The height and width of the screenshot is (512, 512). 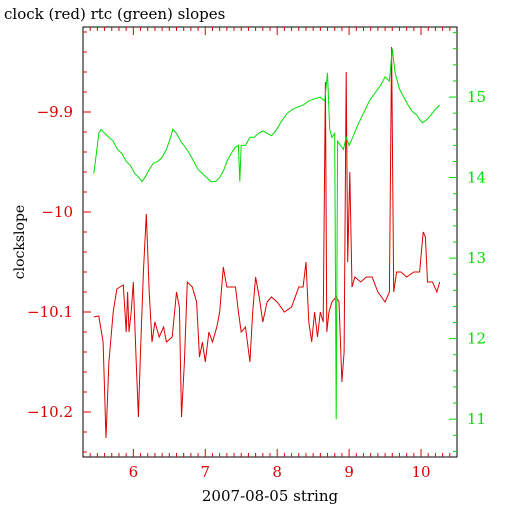 I want to click on y-axis-label: clockslope, so click(x=20, y=242).